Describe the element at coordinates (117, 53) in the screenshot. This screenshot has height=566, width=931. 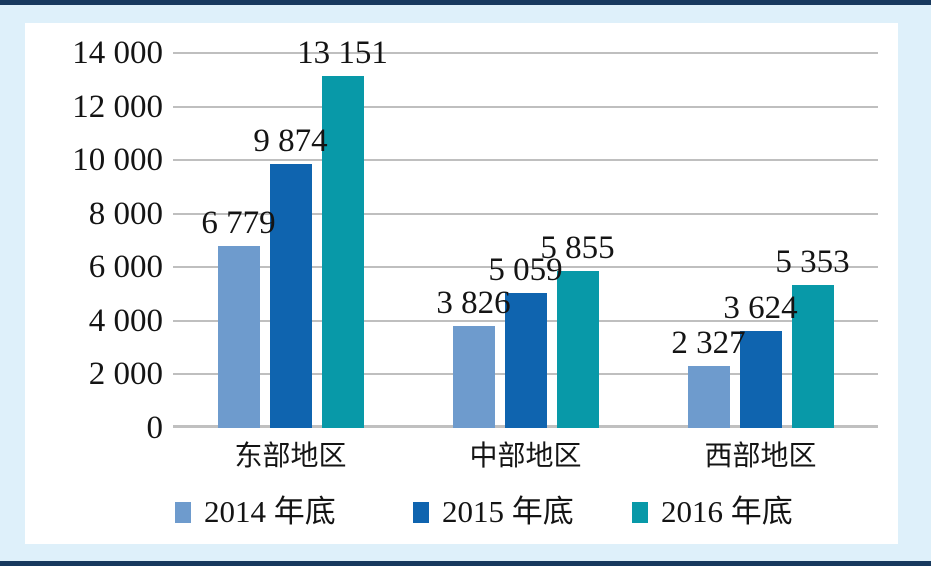
I see `y-tick-label: 14 000` at that location.